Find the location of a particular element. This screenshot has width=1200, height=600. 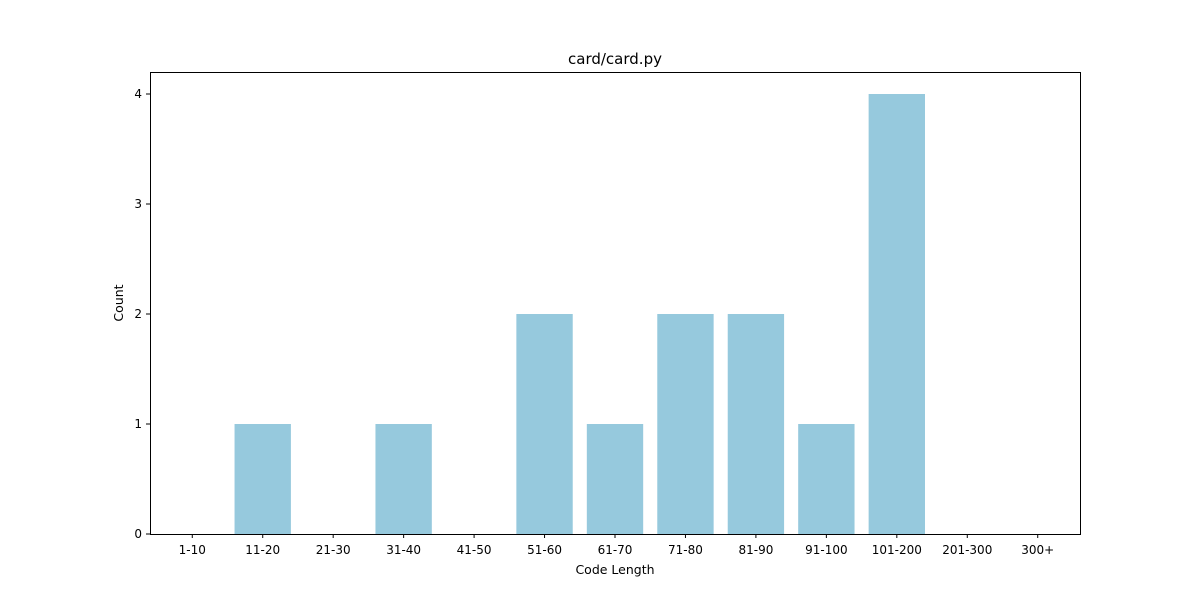

y-tick-label: 1 is located at coordinates (138, 424).